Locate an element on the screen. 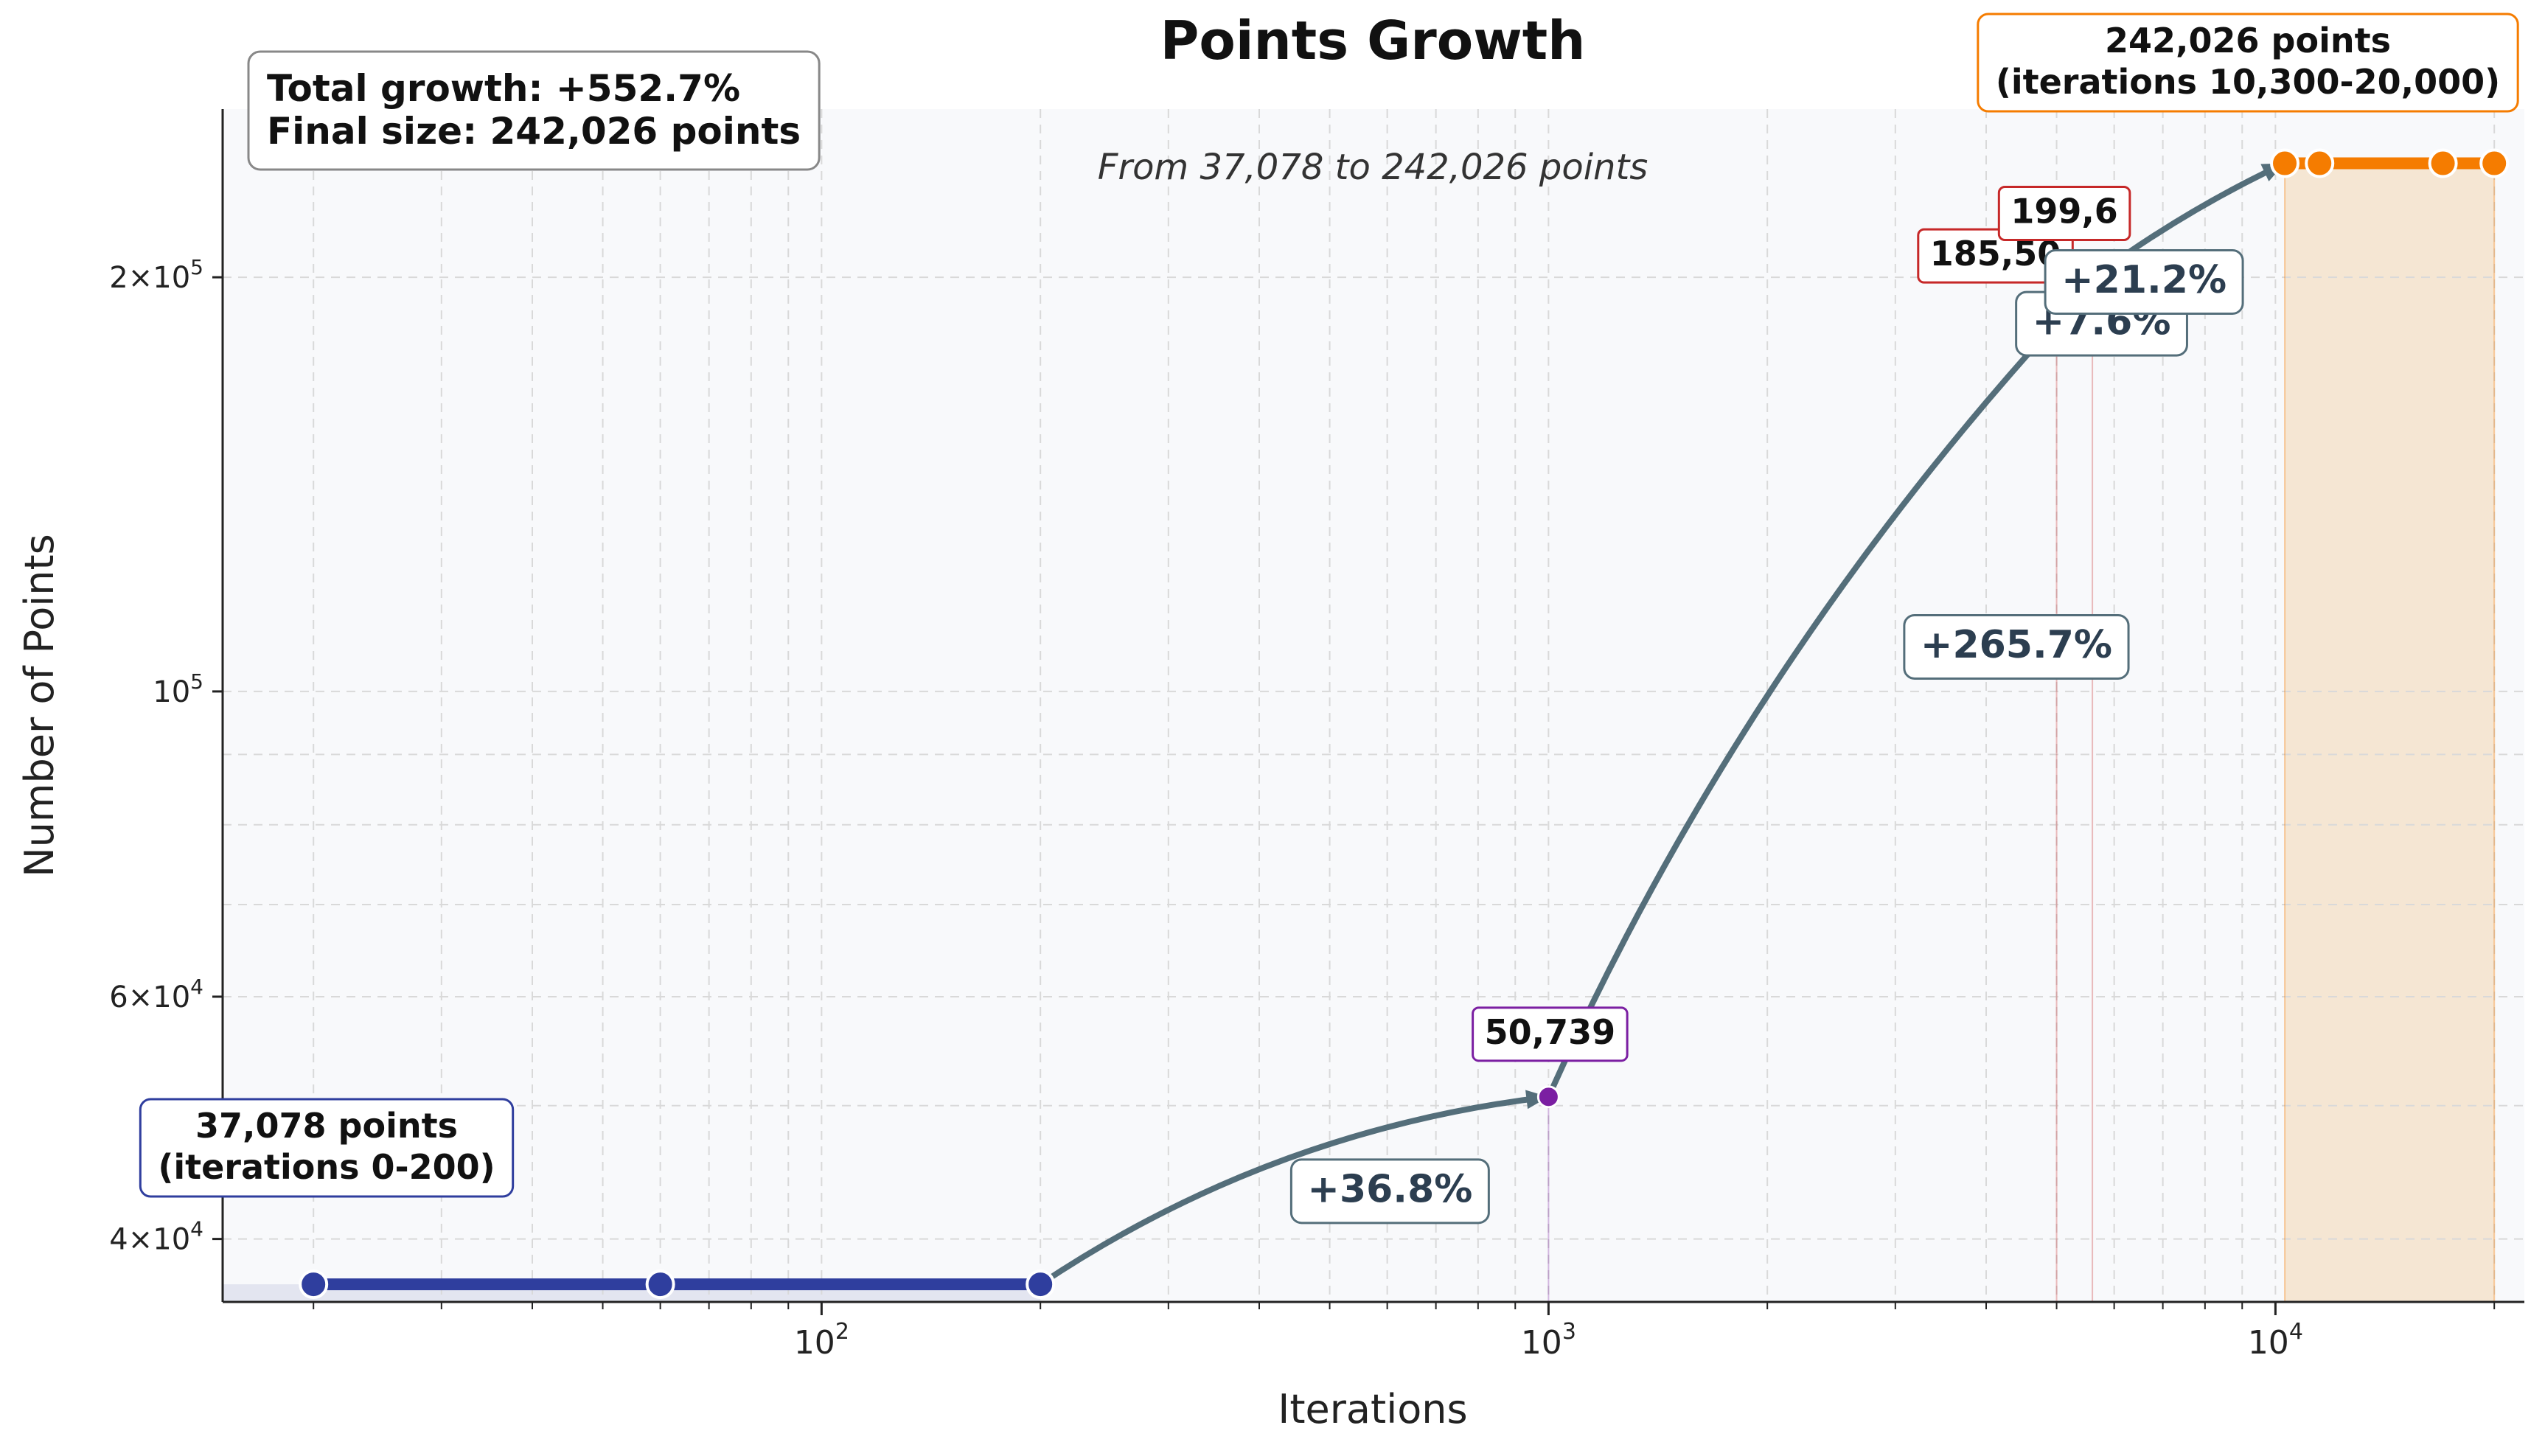  start-annotation-box-frame is located at coordinates (327, 1148).